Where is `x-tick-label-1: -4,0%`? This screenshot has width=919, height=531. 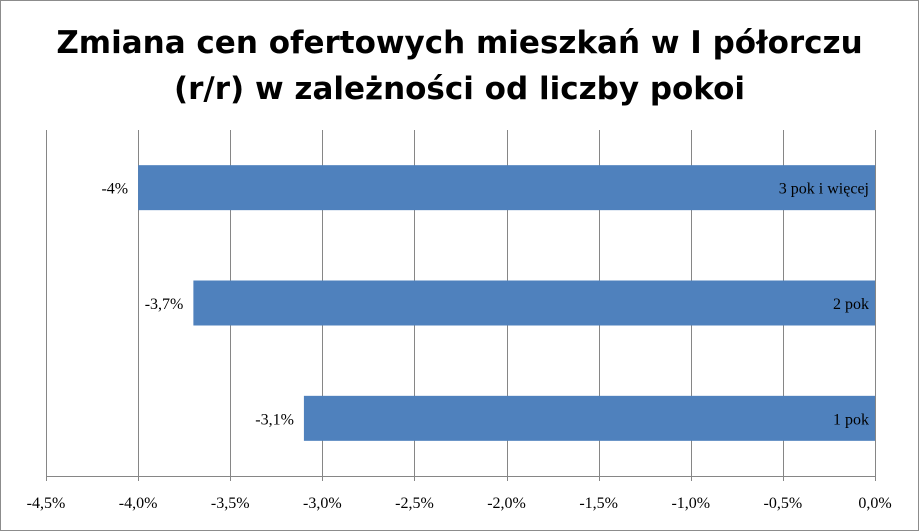
x-tick-label-1: -4,0% is located at coordinates (138, 503).